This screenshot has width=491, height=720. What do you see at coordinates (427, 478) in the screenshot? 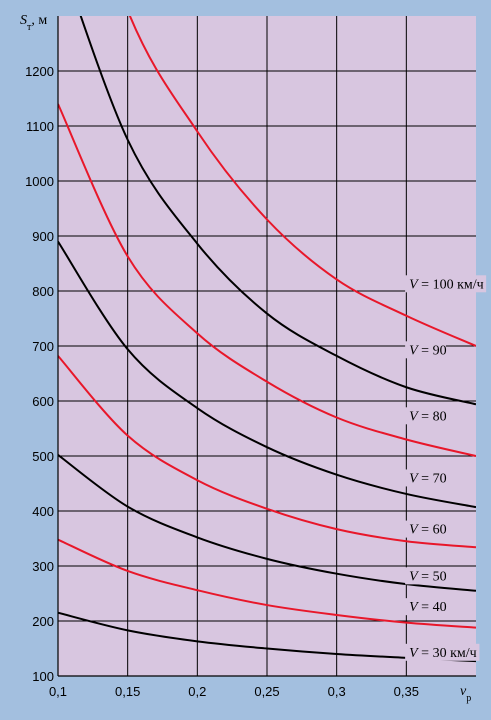
I see `series-label: V = 70` at bounding box center [427, 478].